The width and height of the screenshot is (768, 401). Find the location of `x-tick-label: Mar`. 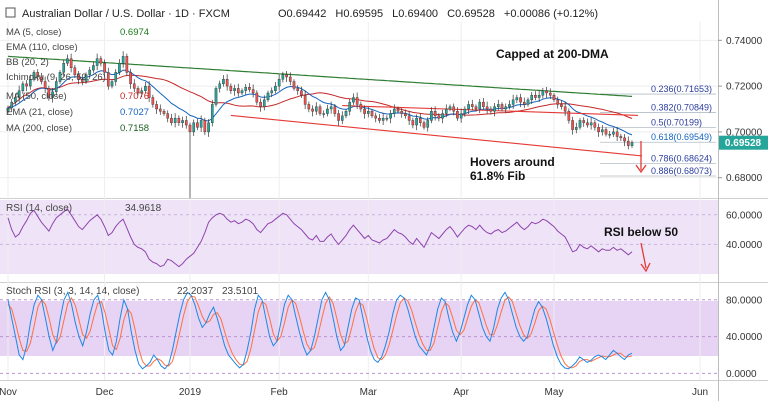

x-tick-label: Mar is located at coordinates (369, 392).